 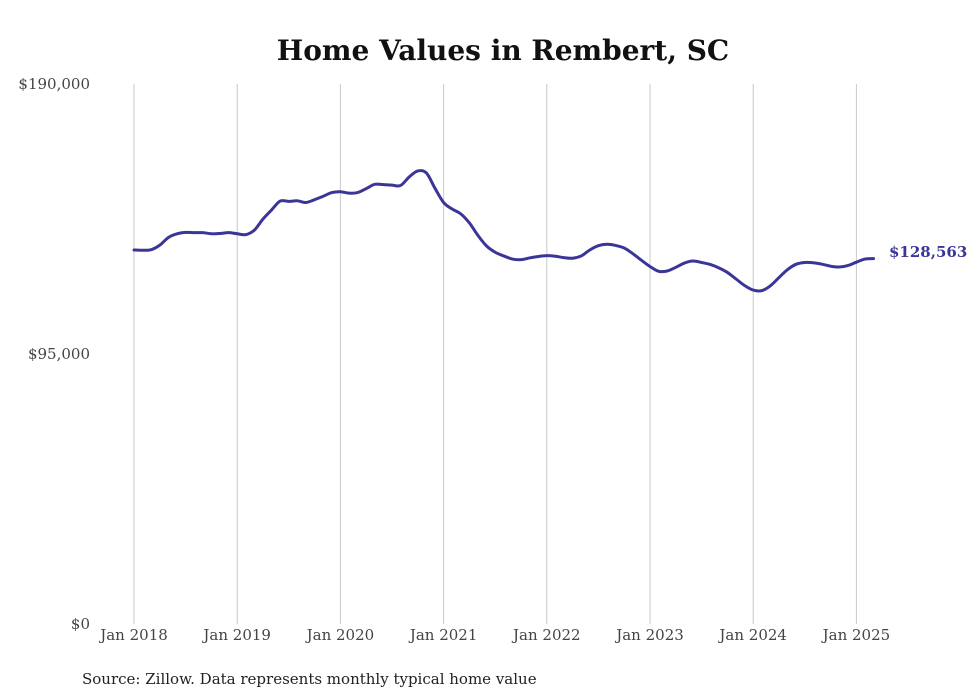 I want to click on x-tick-label: Jan 2022, so click(x=546, y=635).